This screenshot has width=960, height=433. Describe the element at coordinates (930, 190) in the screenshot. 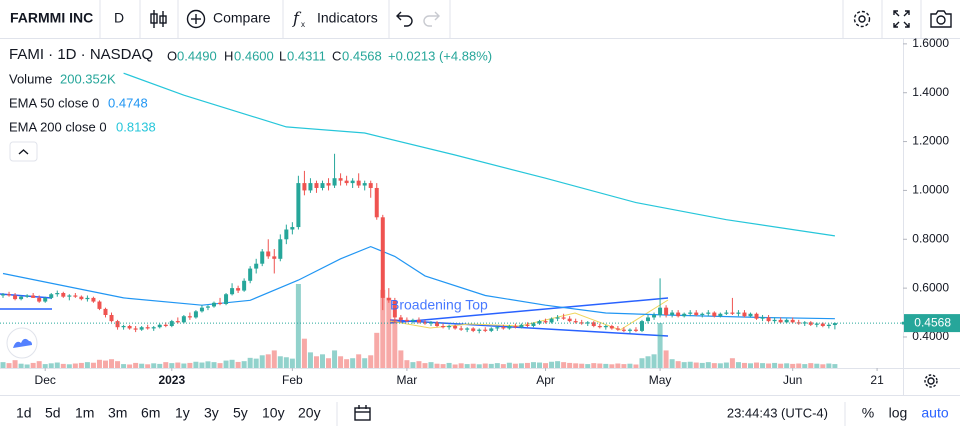

I see `y-tick-label: 1.0000` at that location.